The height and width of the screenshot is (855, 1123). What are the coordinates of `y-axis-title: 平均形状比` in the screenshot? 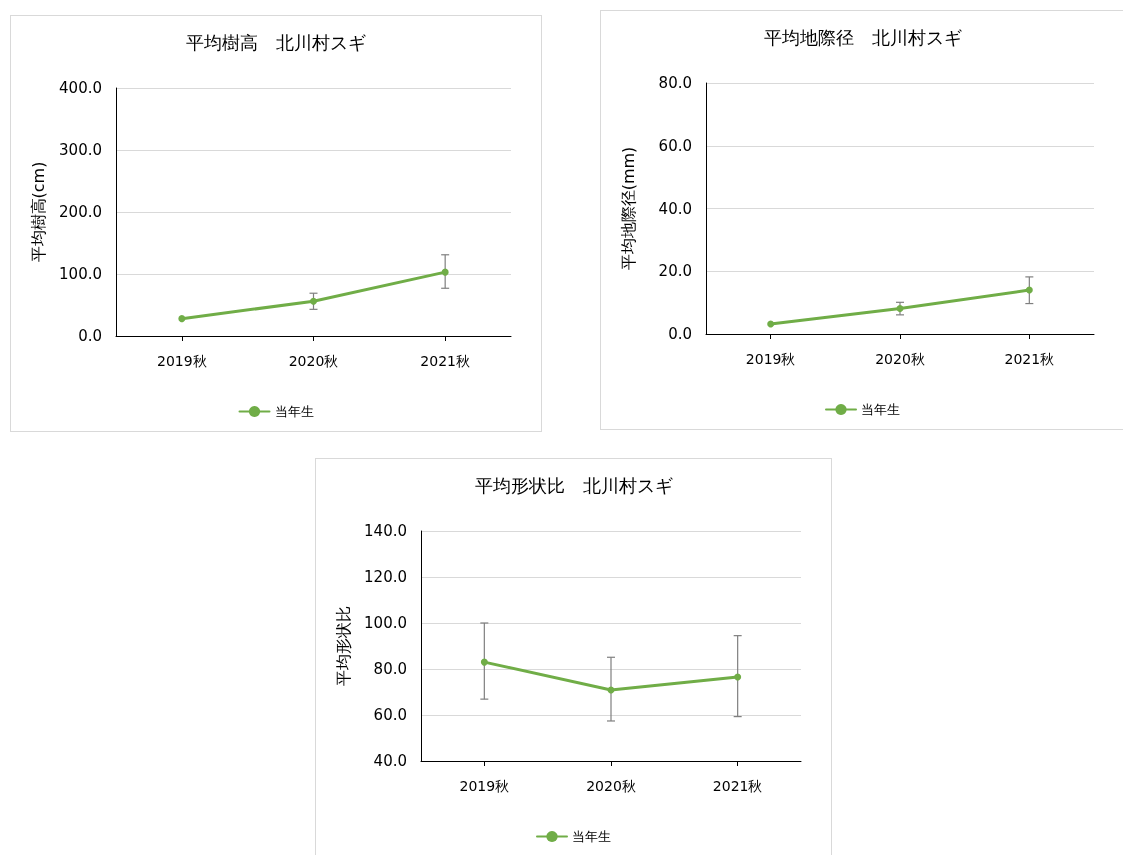 It's located at (343, 646).